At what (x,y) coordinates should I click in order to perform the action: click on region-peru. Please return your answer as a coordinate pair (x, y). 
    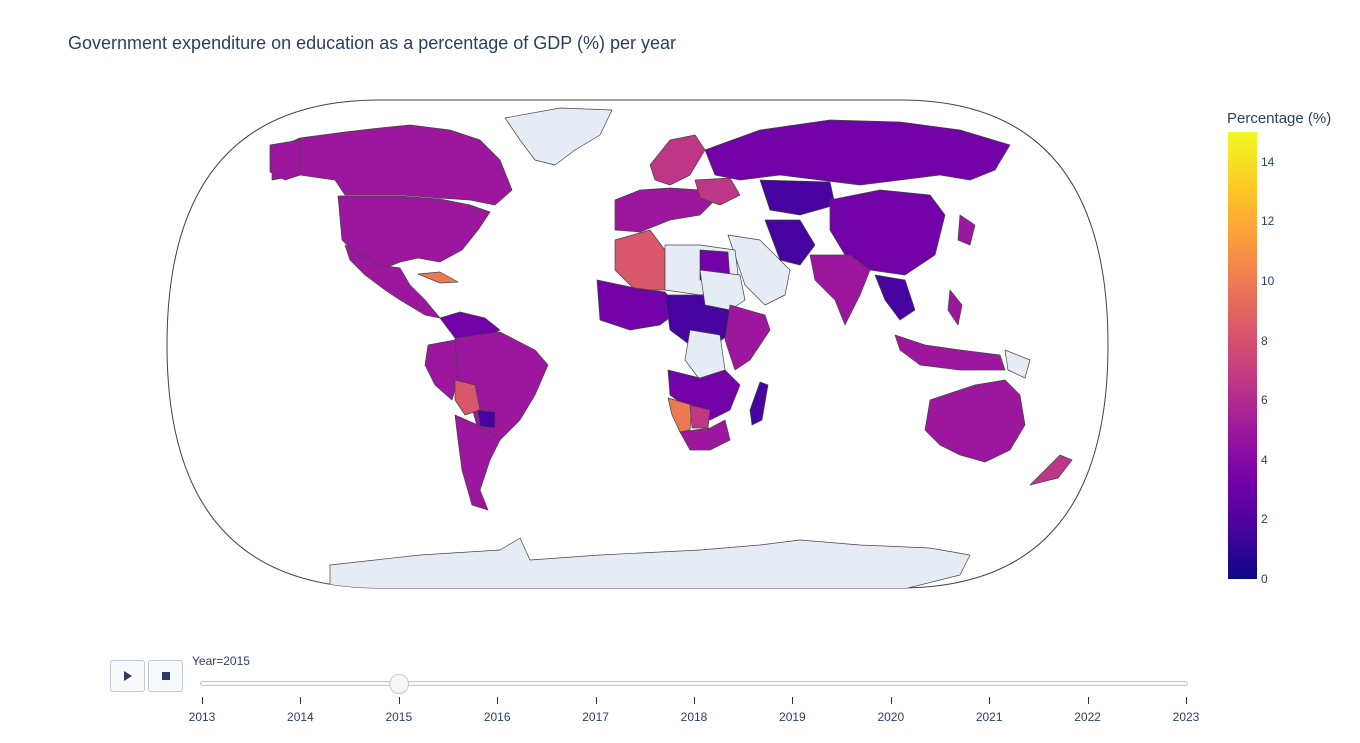
    Looking at the image, I should click on (441, 370).